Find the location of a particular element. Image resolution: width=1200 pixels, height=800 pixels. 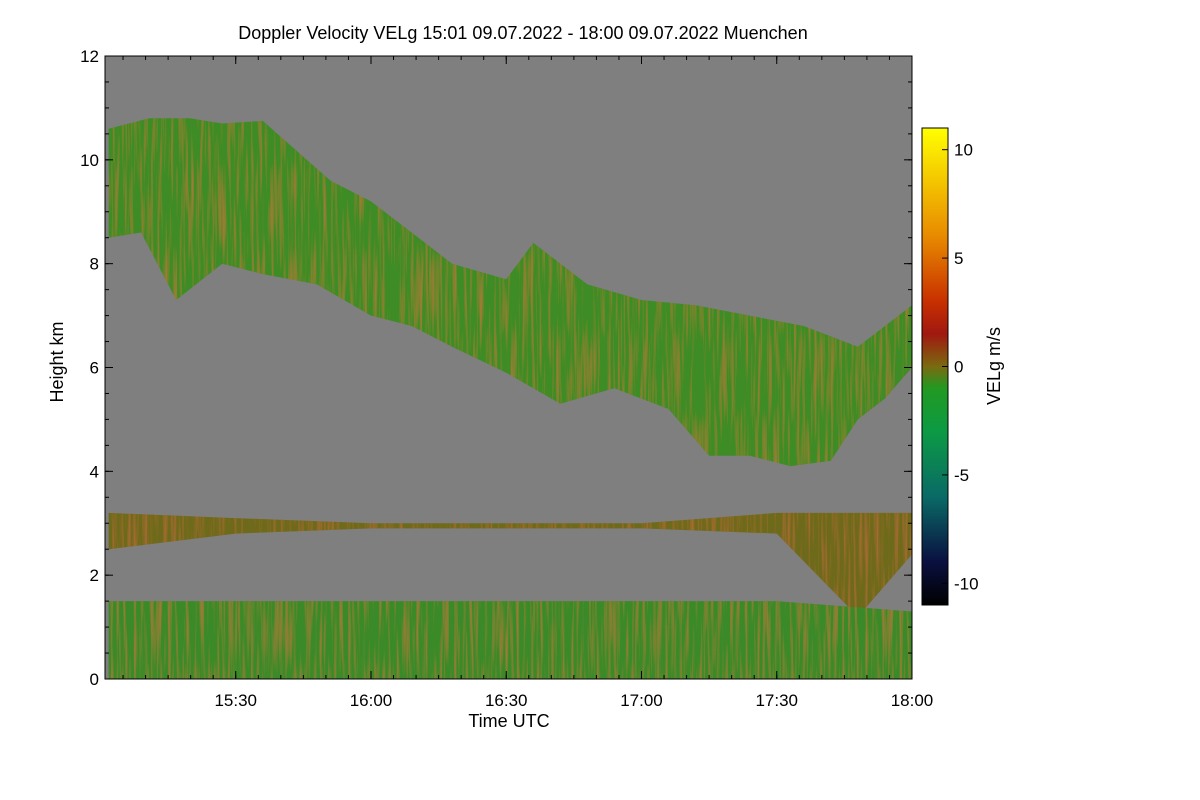

x-tick-label: 16:00 is located at coordinates (371, 700).